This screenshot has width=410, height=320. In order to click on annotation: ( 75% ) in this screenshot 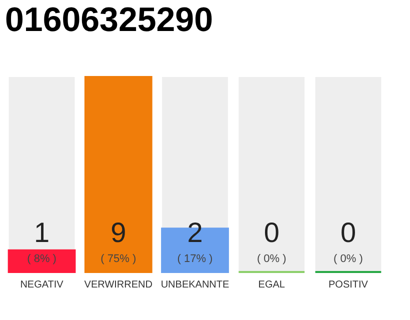, I will do `click(118, 259)`.